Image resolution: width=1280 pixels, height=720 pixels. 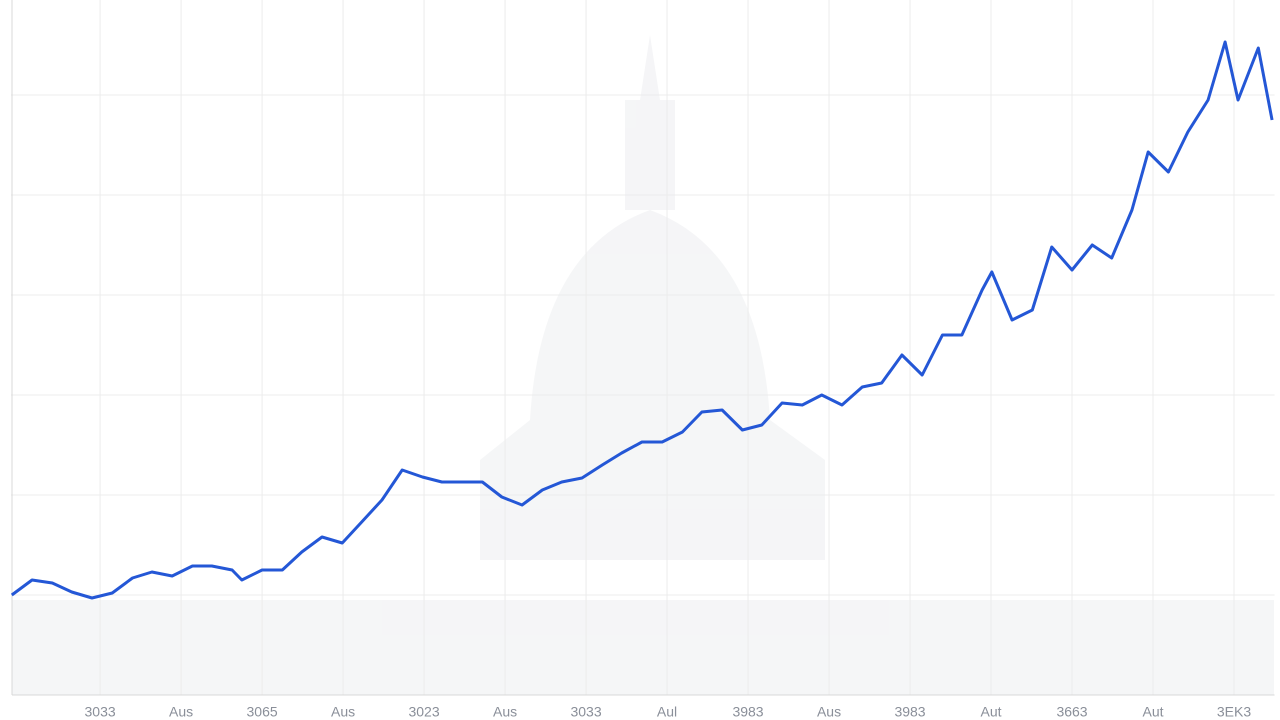 What do you see at coordinates (1071, 712) in the screenshot?
I see `x-tick-label: 3663` at bounding box center [1071, 712].